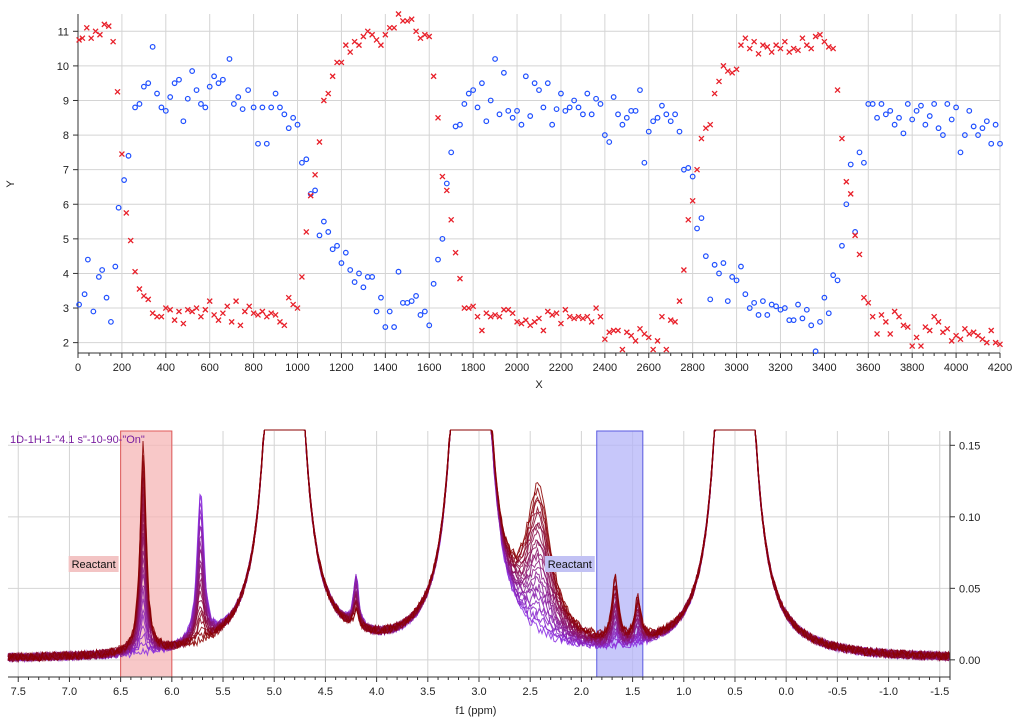  I want to click on y-tick-label: 0.05, so click(969, 589).